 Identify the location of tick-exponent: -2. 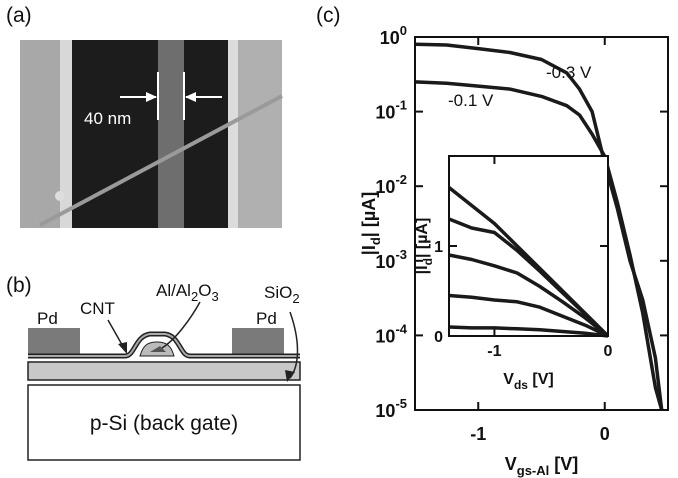
(401, 179).